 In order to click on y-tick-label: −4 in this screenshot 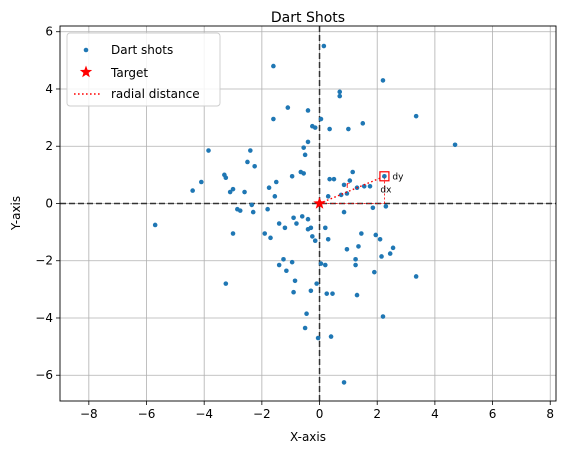, I will do `click(44, 318)`.